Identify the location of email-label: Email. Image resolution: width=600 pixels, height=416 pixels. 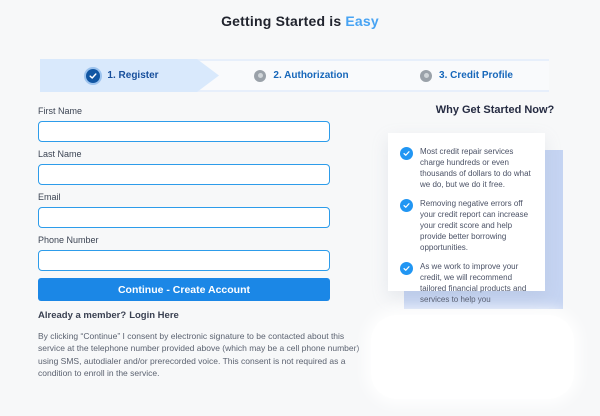
(49, 197).